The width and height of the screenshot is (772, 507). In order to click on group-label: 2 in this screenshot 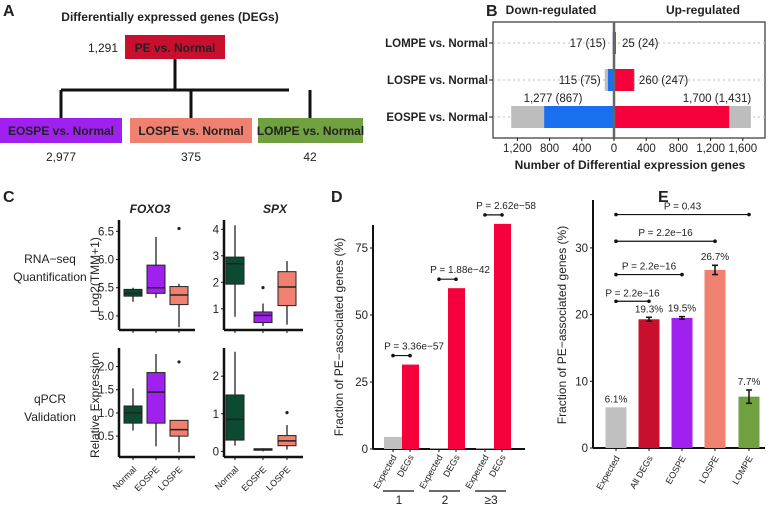, I will do `click(445, 500)`.